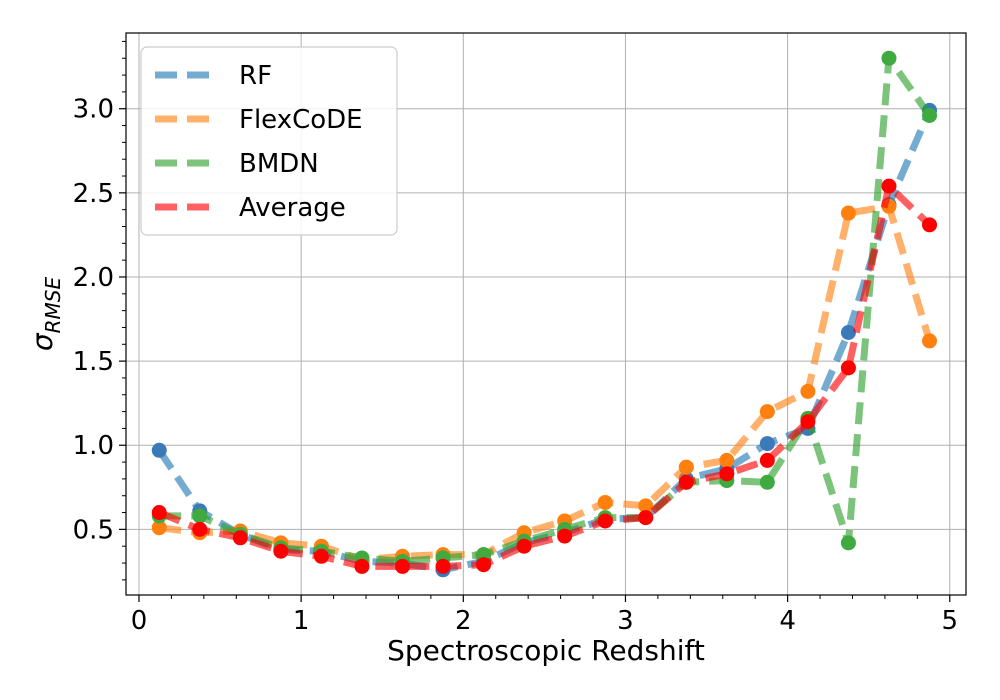 The image size is (1000, 700). I want to click on y-axis-label-symbol: σ, so click(42, 341).